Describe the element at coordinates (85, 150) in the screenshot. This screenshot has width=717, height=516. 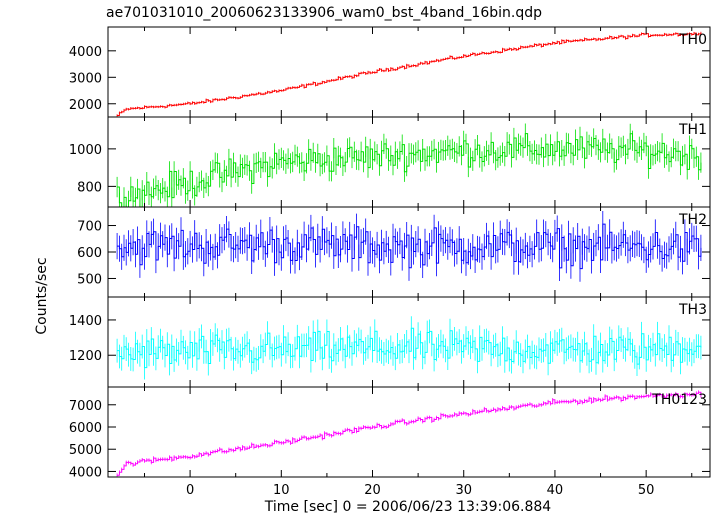
I see `y-tick-label: 1000` at that location.